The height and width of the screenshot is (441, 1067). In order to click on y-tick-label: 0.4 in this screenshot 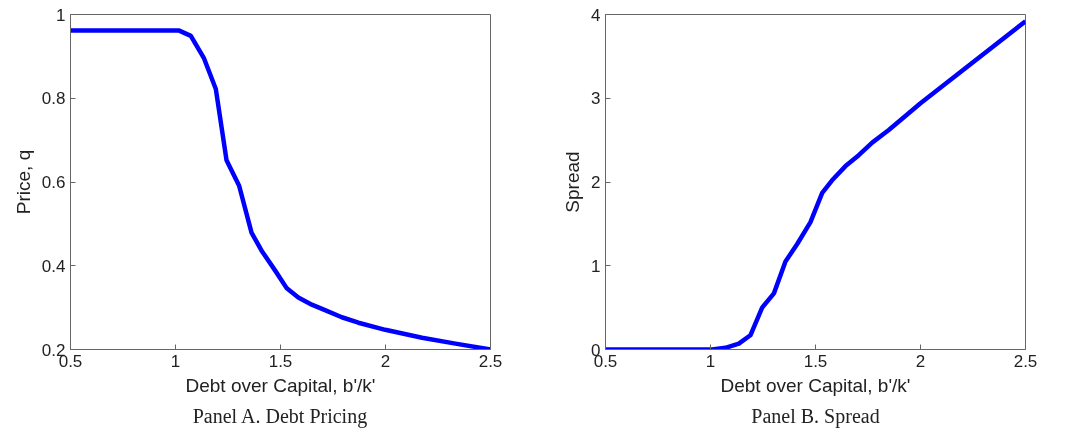, I will do `click(53, 266)`.